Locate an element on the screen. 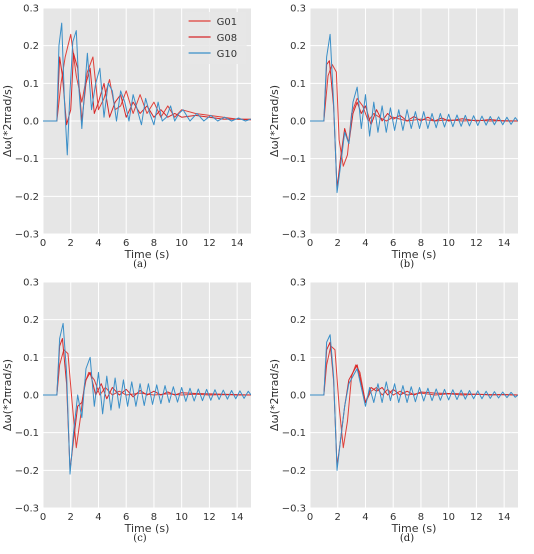 Image resolution: width=534 pixels, height=554 pixels. panel-caption-d: (d) is located at coordinates (407, 538).